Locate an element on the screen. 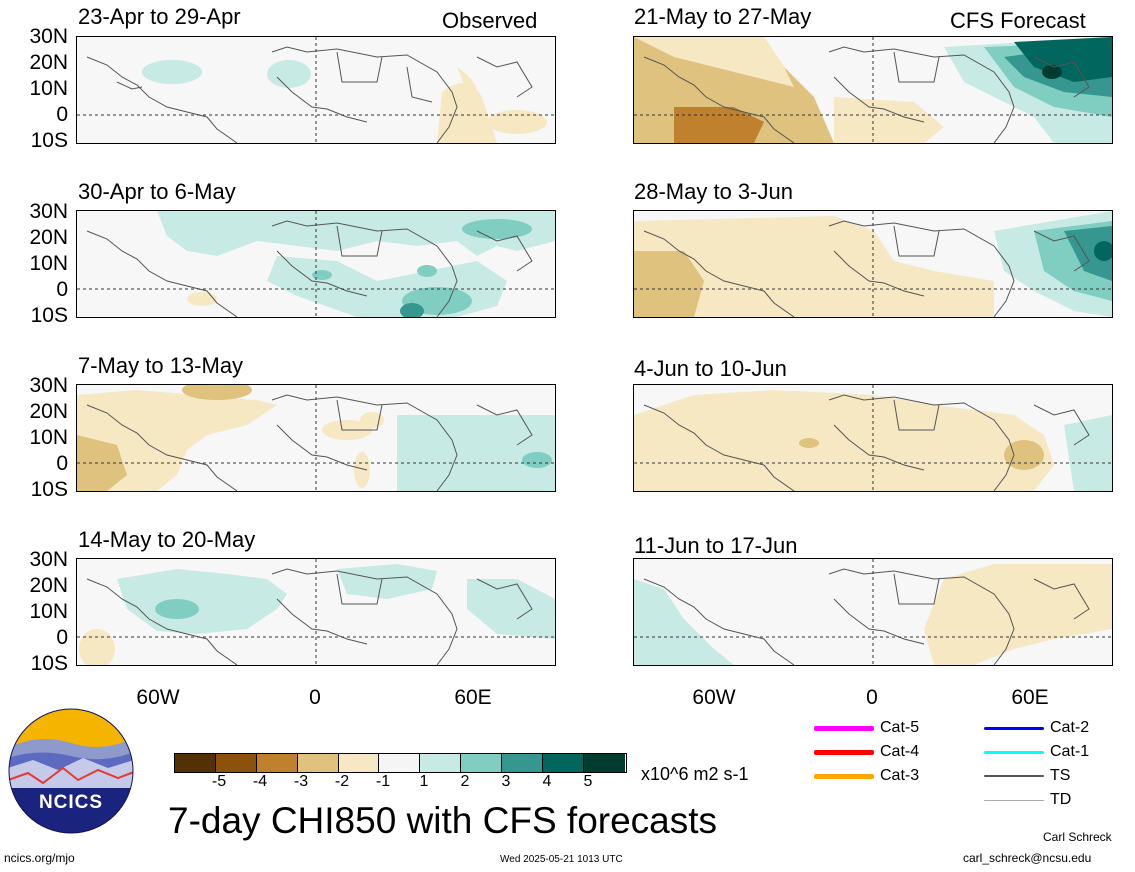 This screenshot has height=872, width=1135. legend-item-cat5: Cat-5 is located at coordinates (866, 728).